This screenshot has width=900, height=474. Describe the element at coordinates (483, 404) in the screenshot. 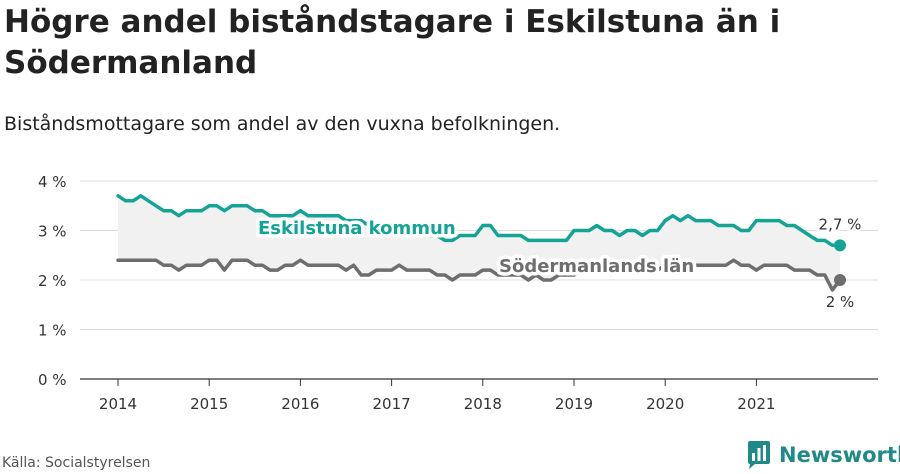

I see `x-tick-label: 2018` at that location.